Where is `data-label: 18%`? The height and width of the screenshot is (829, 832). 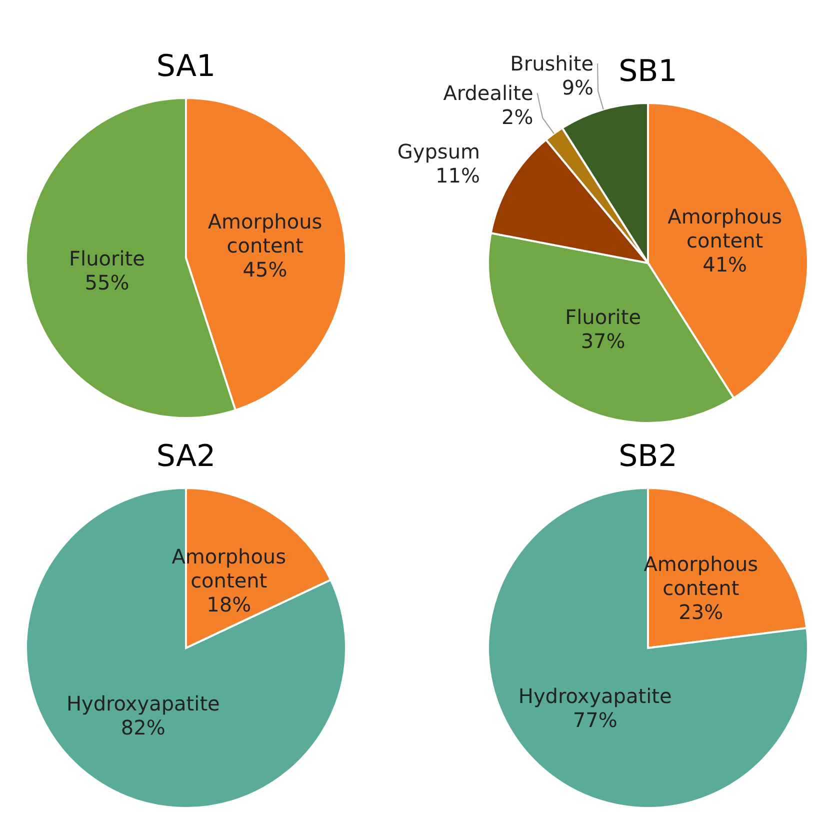 data-label: 18% is located at coordinates (229, 604).